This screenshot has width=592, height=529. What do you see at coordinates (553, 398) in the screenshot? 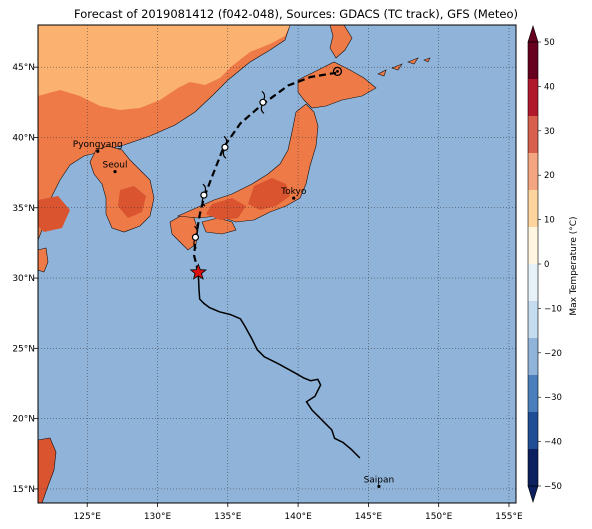
I see `colorbar-tick-label: −30` at bounding box center [553, 398].